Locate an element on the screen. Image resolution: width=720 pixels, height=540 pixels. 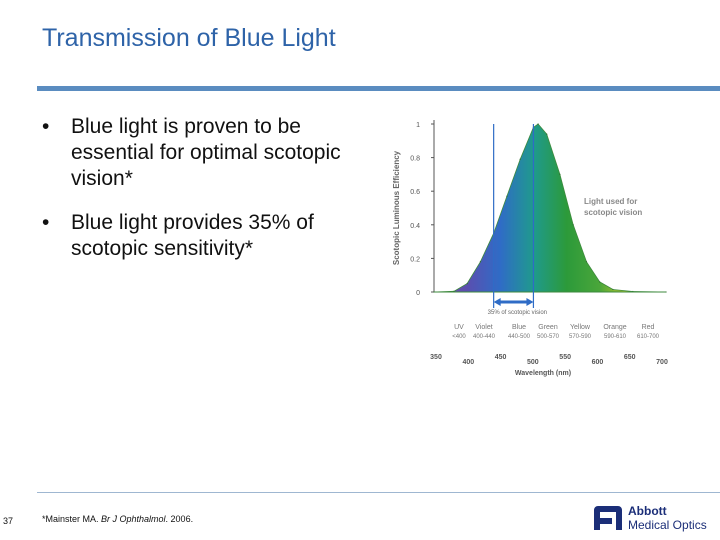
x-tick-label: 650 is located at coordinates (630, 357).